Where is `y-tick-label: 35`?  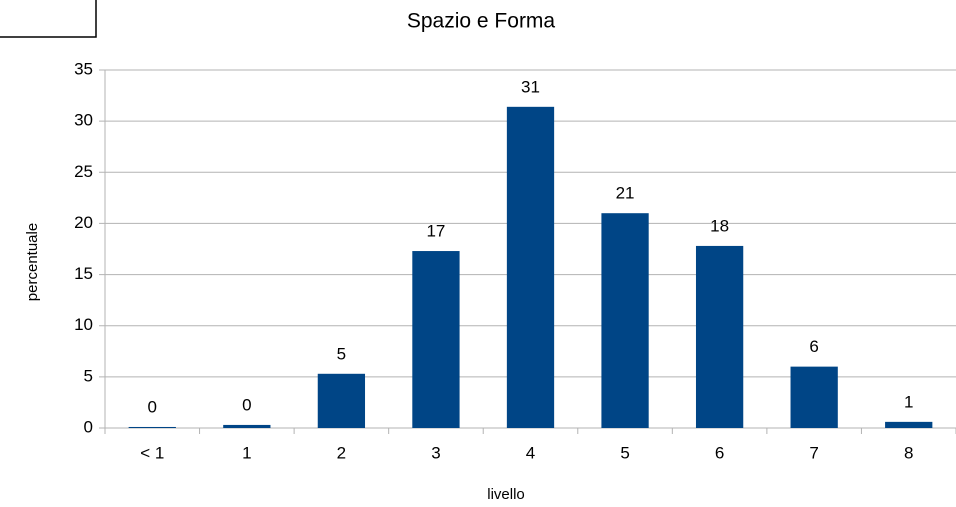
y-tick-label: 35 is located at coordinates (83, 68).